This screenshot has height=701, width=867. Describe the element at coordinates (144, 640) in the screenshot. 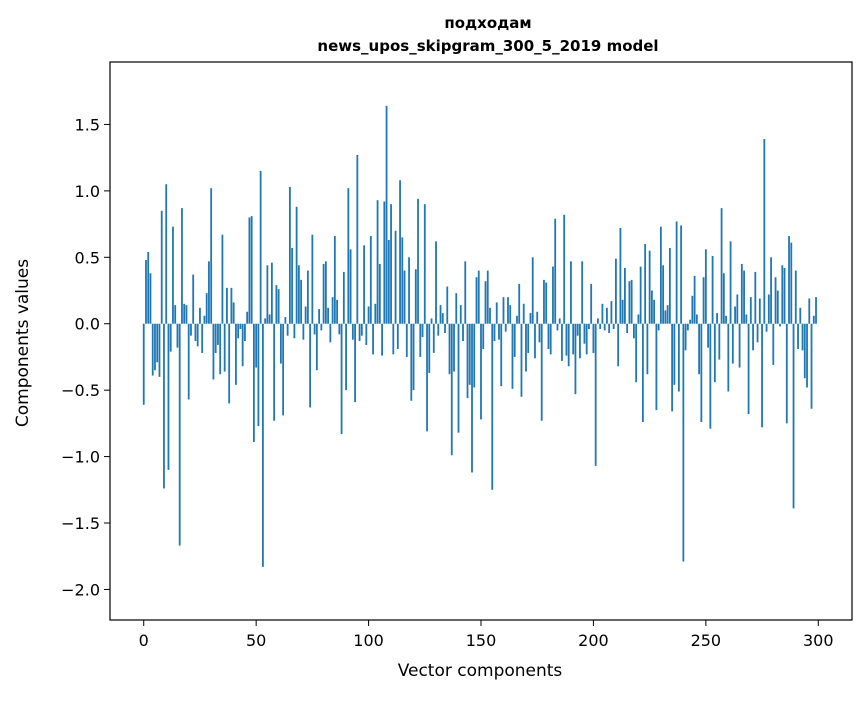

I see `x-tick-label: 0` at that location.